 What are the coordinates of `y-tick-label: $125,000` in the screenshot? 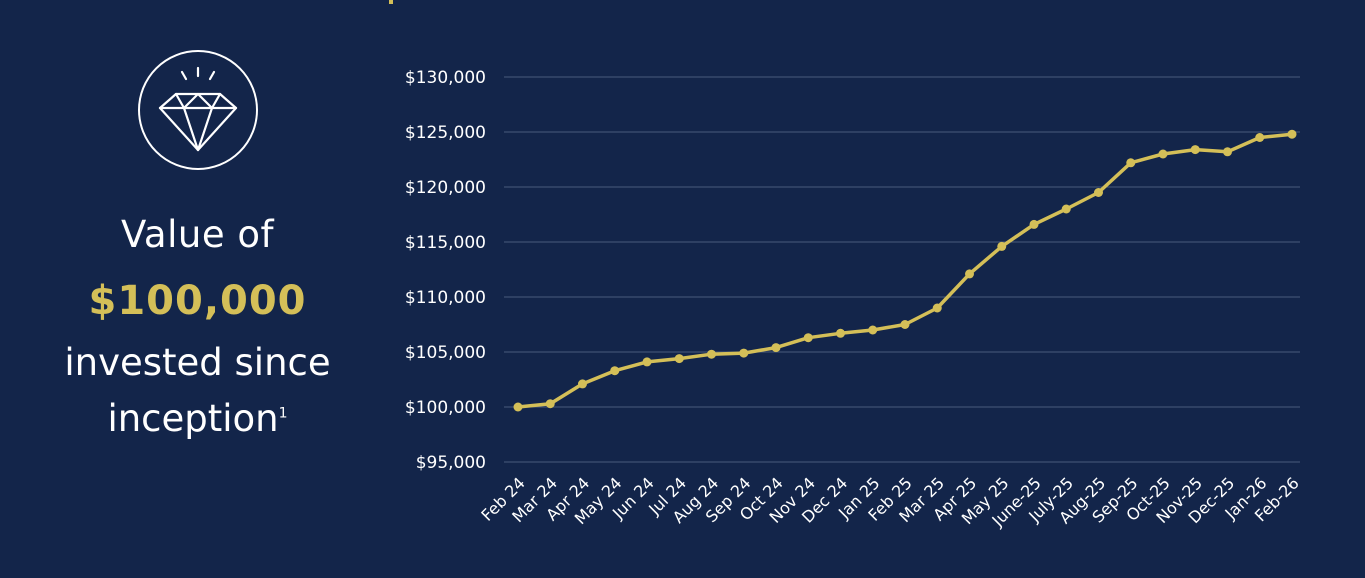 It's located at (445, 133).